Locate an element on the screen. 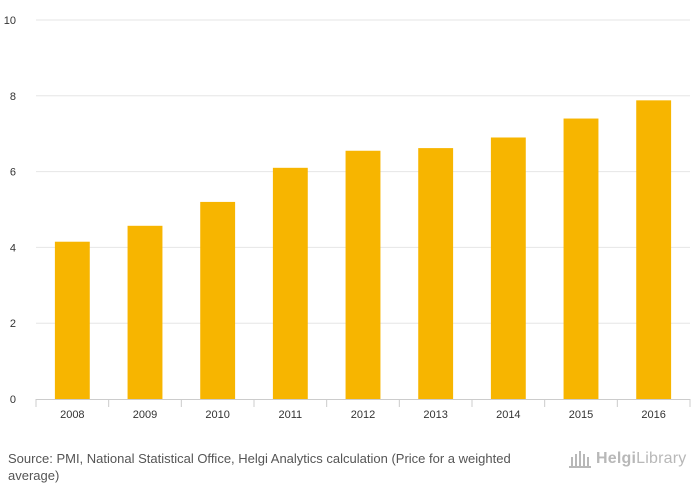 The height and width of the screenshot is (500, 700). y-tick-label: 0 is located at coordinates (13, 400).